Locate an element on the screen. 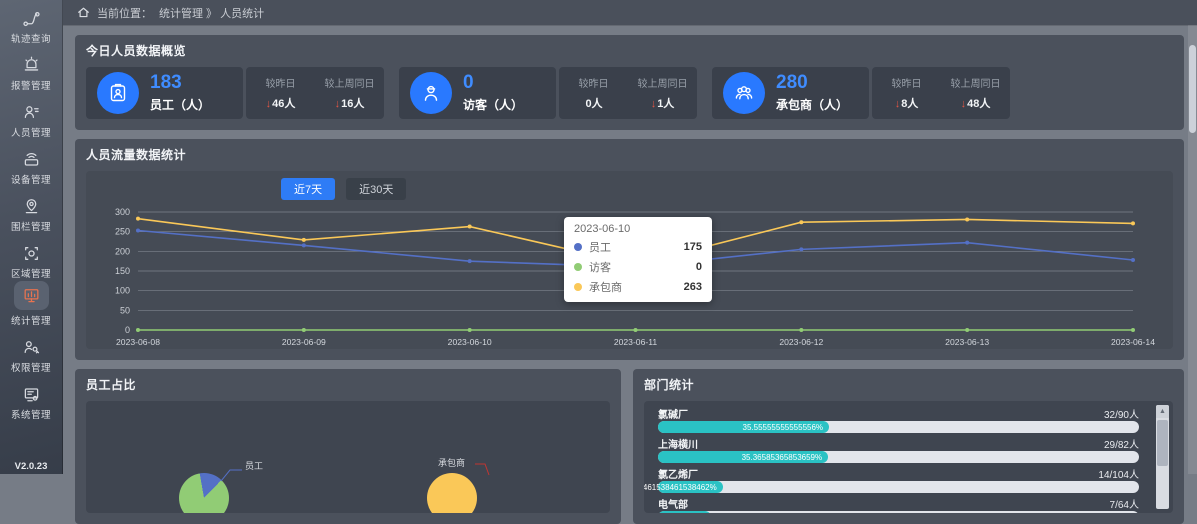  stat-card-compare: 较昨日 ↓46人 较上周同日 ↓16人 is located at coordinates (315, 93).